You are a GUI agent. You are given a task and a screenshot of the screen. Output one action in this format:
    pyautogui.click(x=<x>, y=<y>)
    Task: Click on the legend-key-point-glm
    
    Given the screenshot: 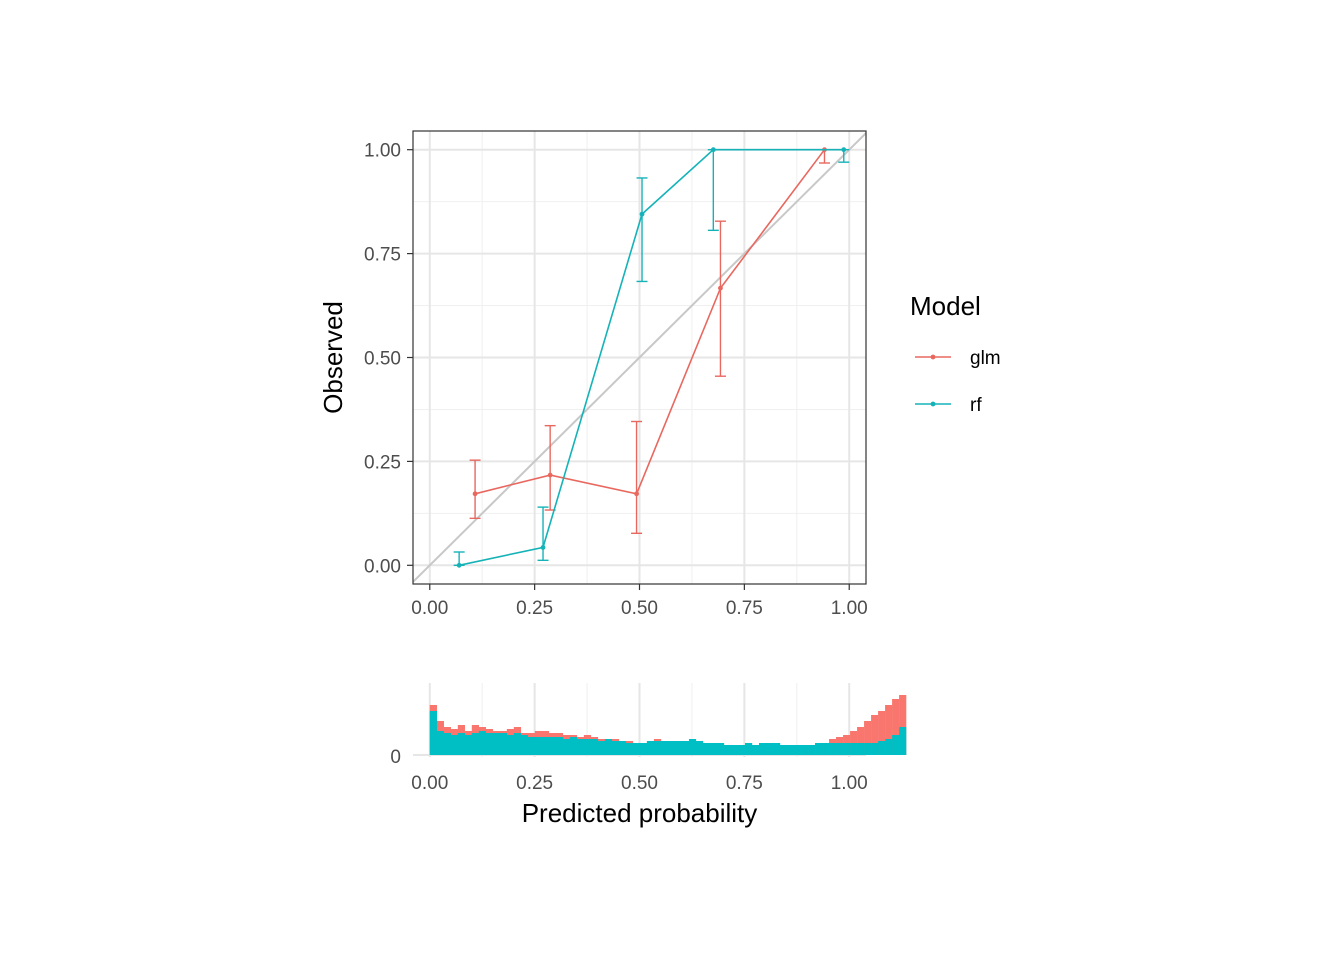 What is the action you would take?
    pyautogui.click(x=933, y=357)
    